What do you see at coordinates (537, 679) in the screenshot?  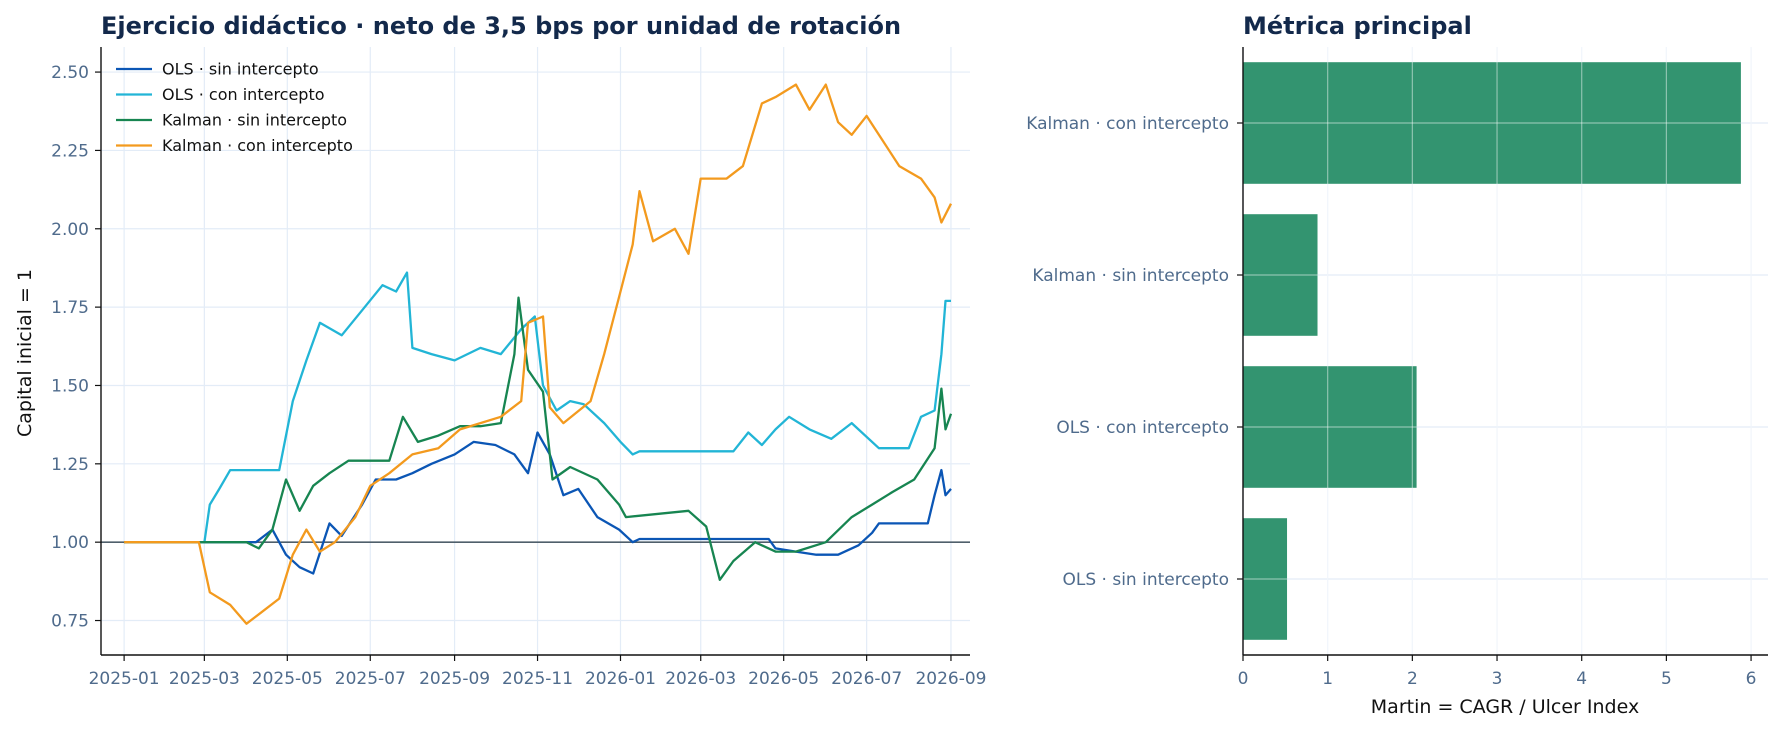 I see `x-tick-label: 2025-11` at bounding box center [537, 679].